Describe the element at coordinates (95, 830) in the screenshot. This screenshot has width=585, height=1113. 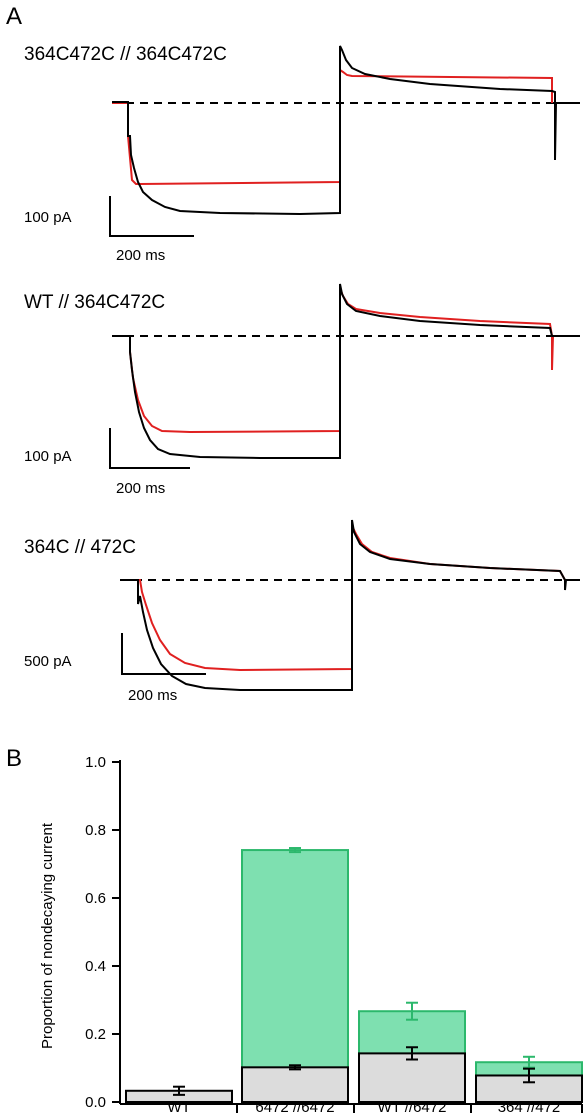
I see `y-tick-label: 0.8` at that location.